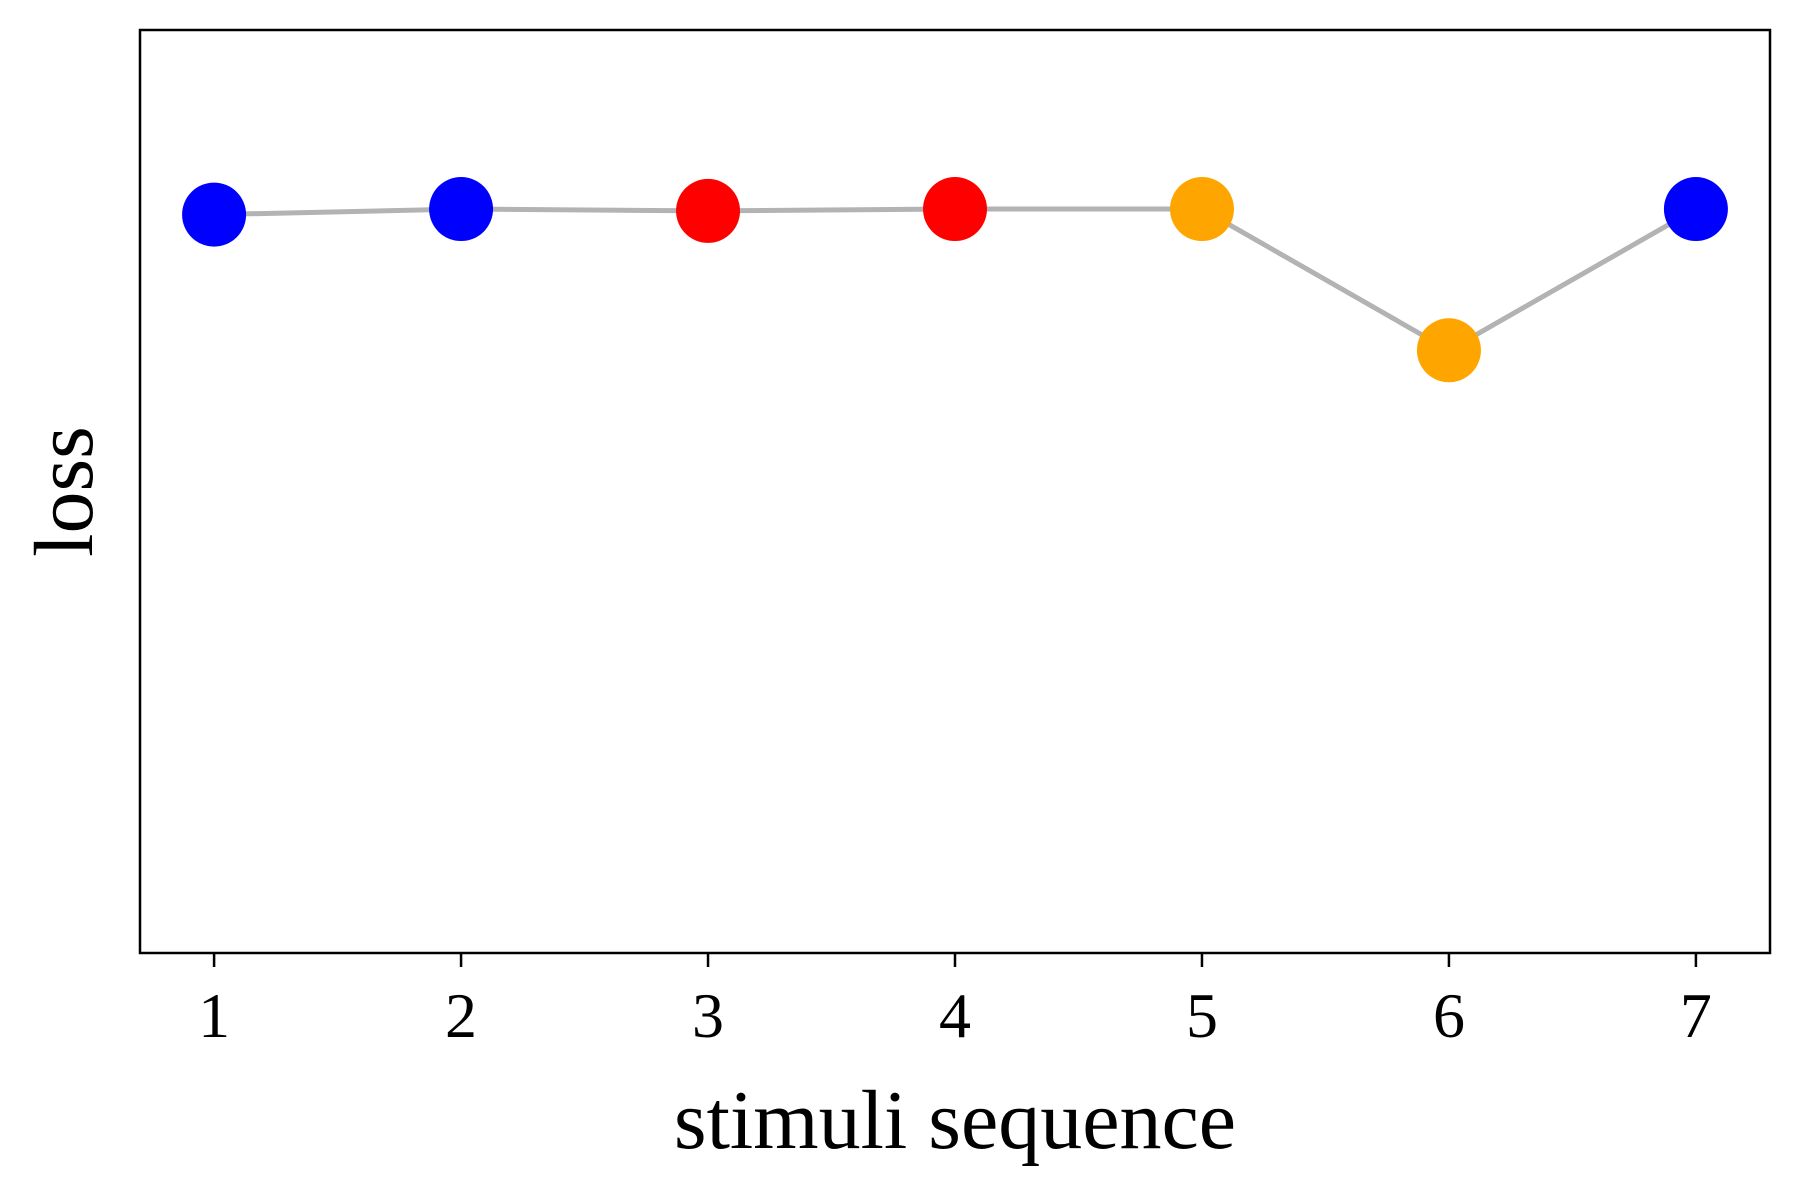  I want to click on x-tick-label: 6, so click(1449, 1015).